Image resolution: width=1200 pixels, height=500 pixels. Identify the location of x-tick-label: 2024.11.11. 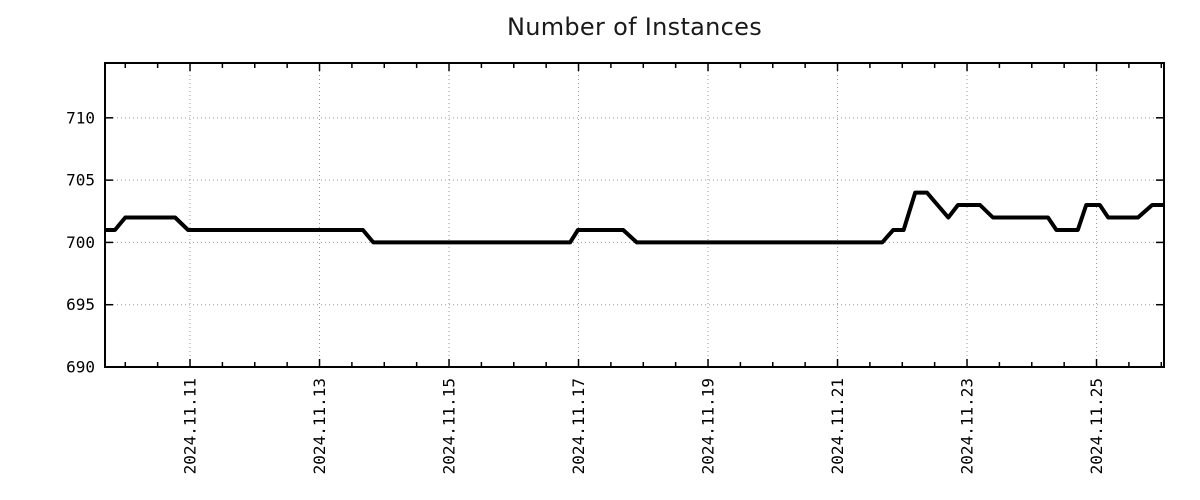
(190, 426).